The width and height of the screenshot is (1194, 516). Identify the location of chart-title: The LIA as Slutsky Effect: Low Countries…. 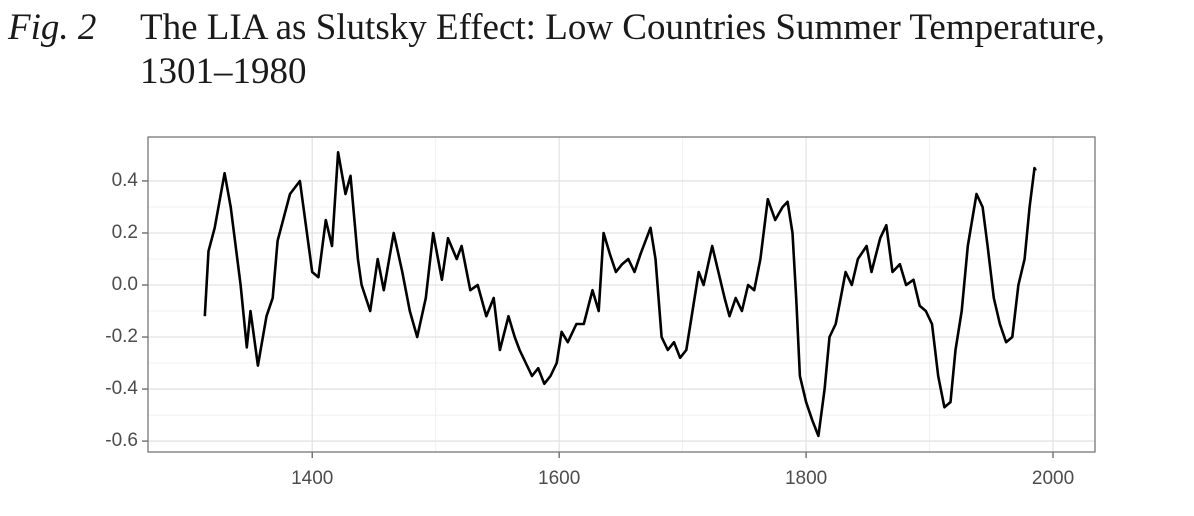
(623, 49).